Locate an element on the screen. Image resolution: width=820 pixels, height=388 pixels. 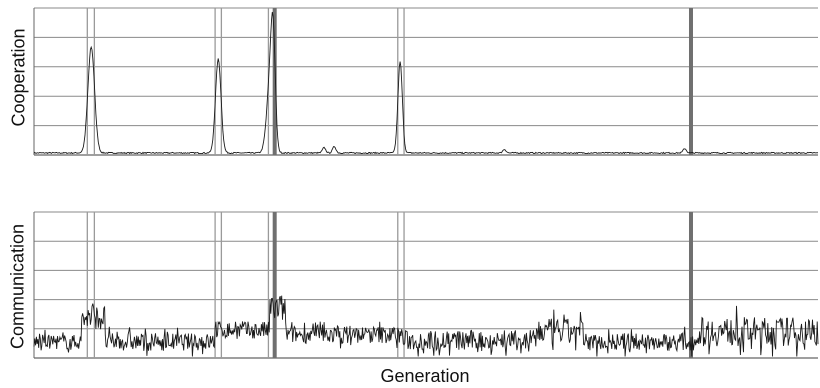
communication-axis-label: Communication is located at coordinates (17, 286).